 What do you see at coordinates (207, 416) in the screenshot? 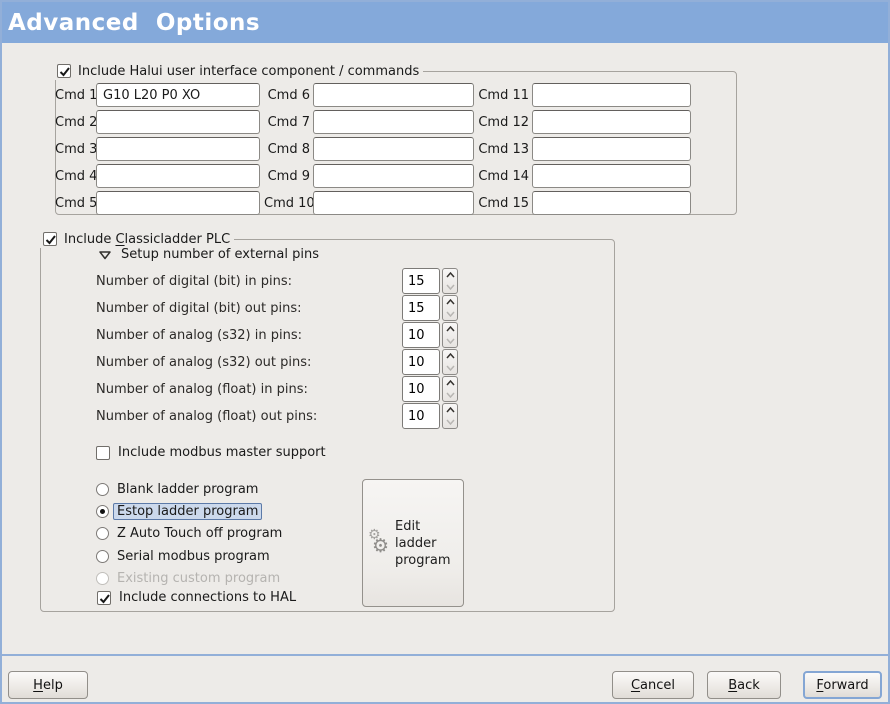
I see `pin-label: Number of analog (float) out pins:` at bounding box center [207, 416].